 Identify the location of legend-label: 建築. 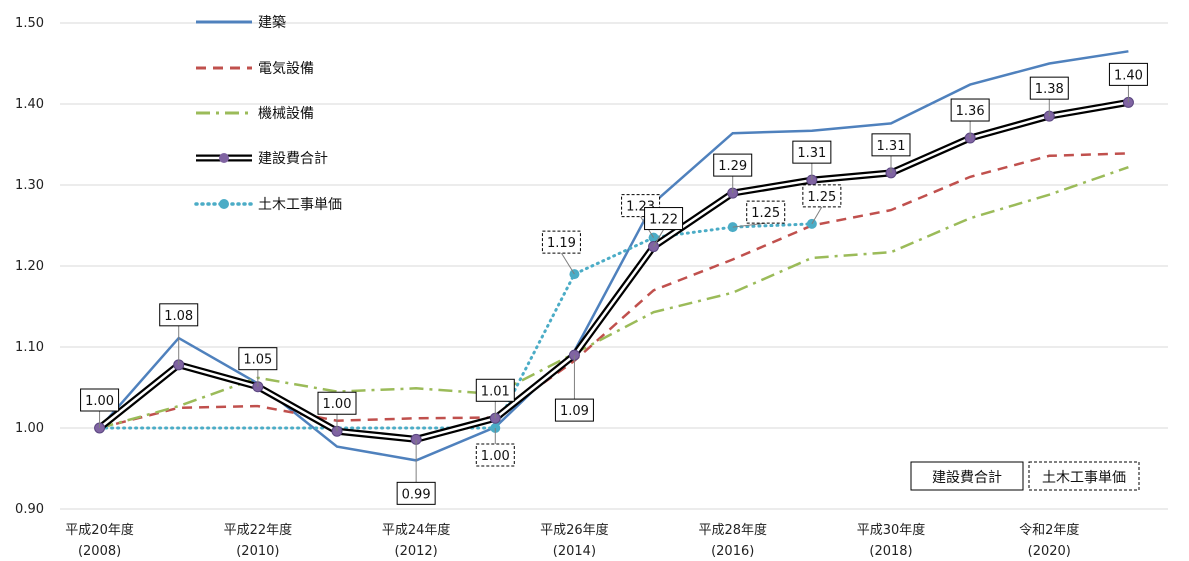
(272, 23).